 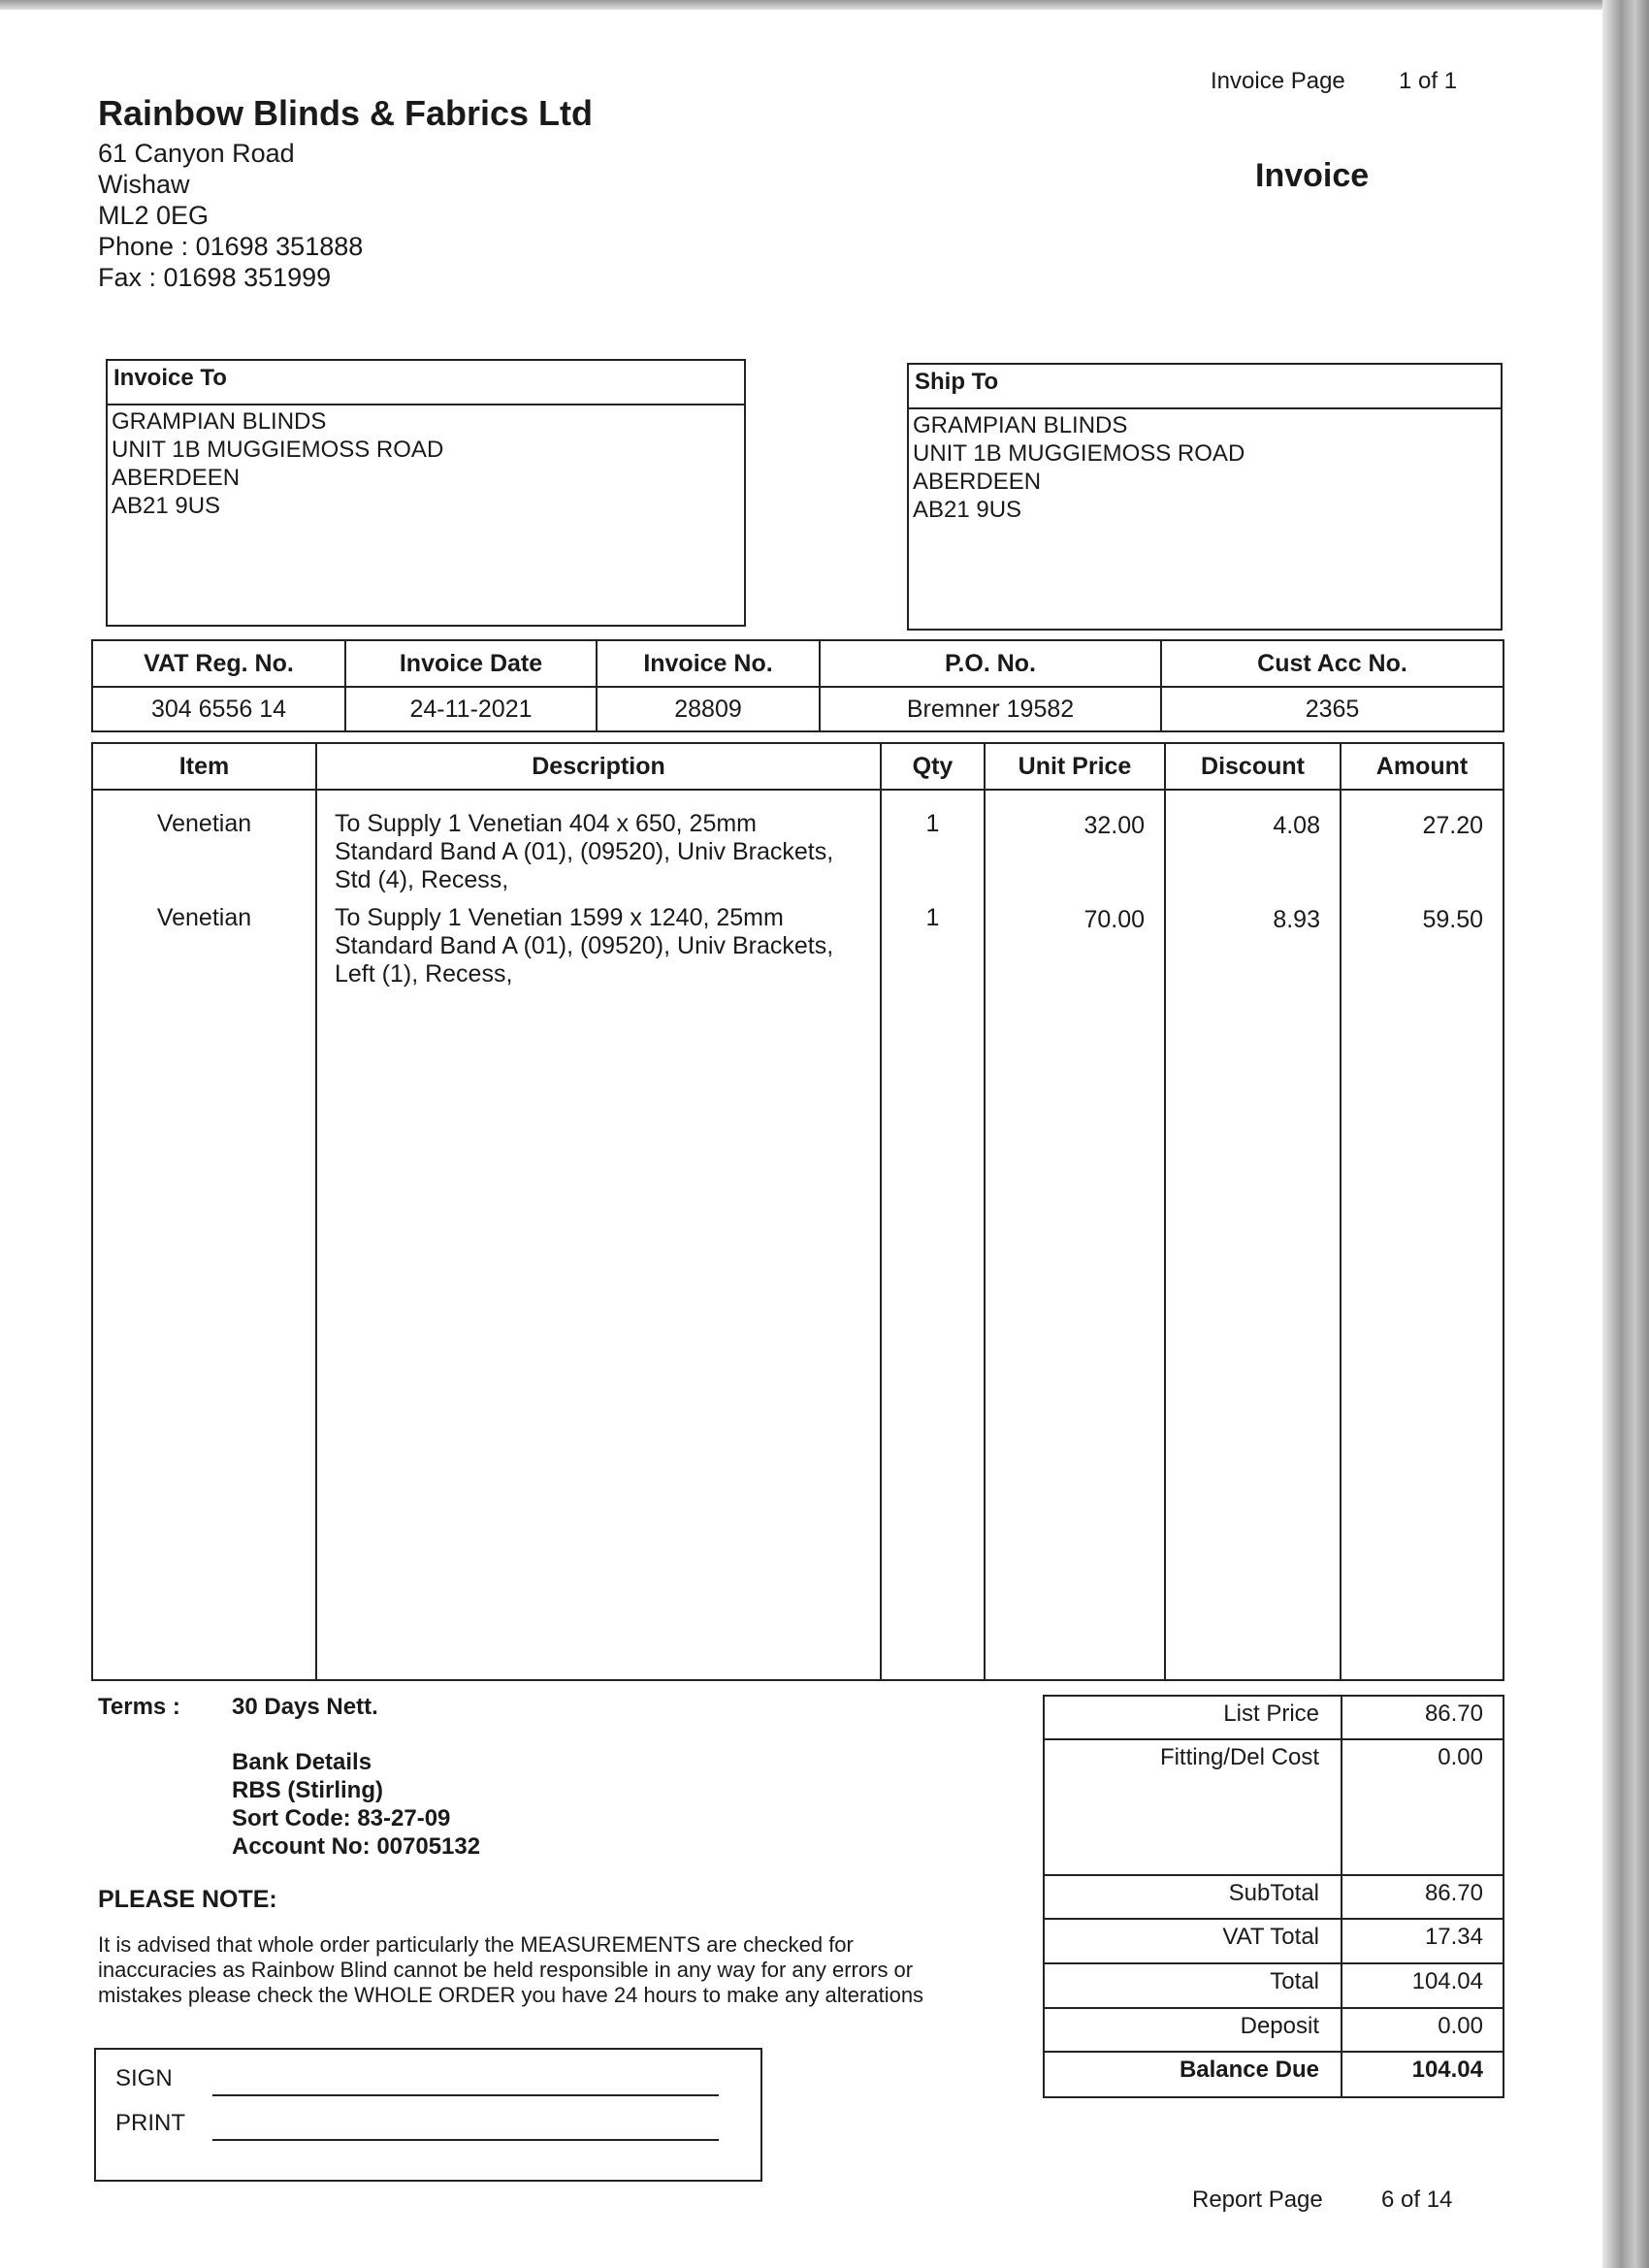 I want to click on desc-line: Std (4), Recess,, so click(x=422, y=879).